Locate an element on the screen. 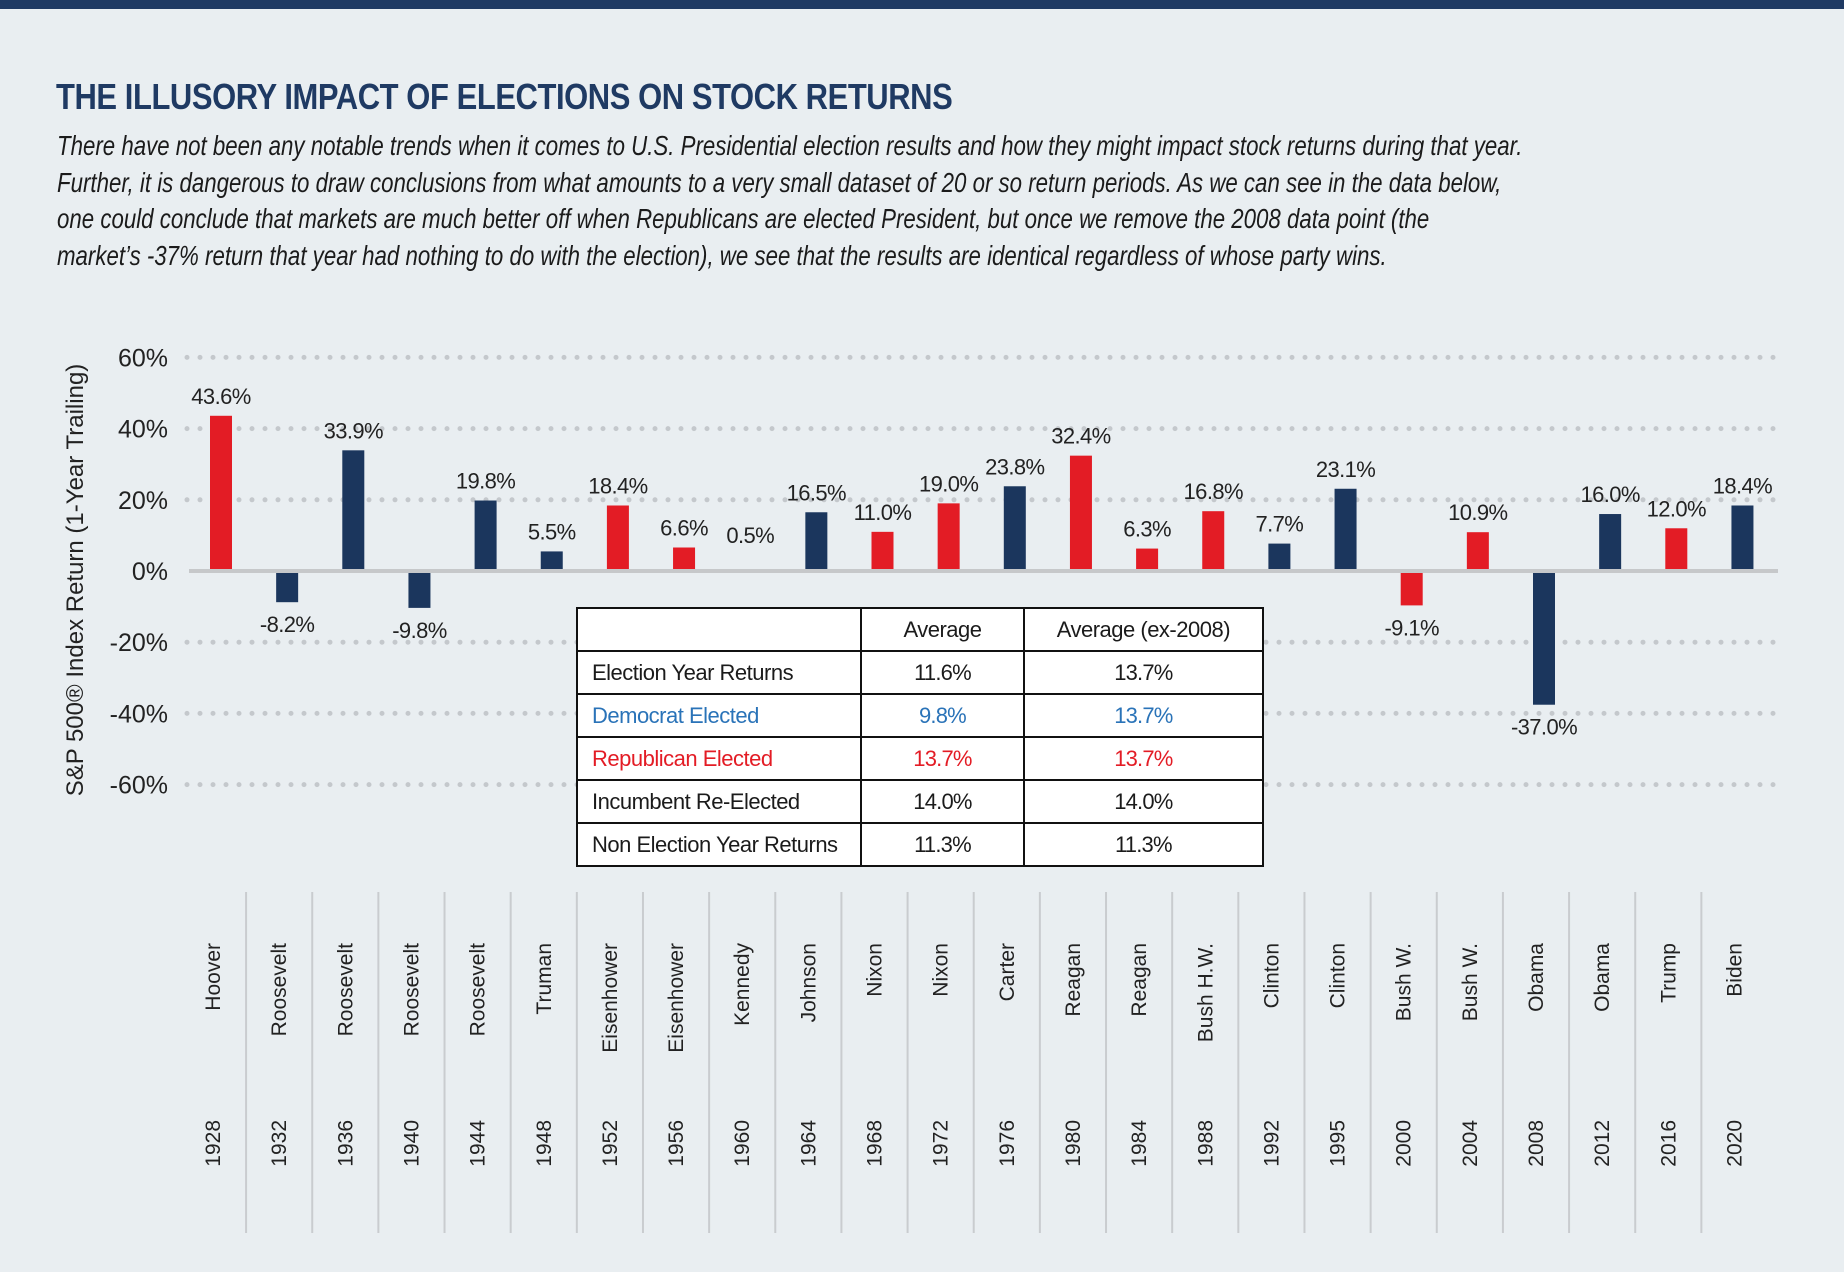  table-row: Election Year Returns 11.6% 13.7% is located at coordinates (920, 672).